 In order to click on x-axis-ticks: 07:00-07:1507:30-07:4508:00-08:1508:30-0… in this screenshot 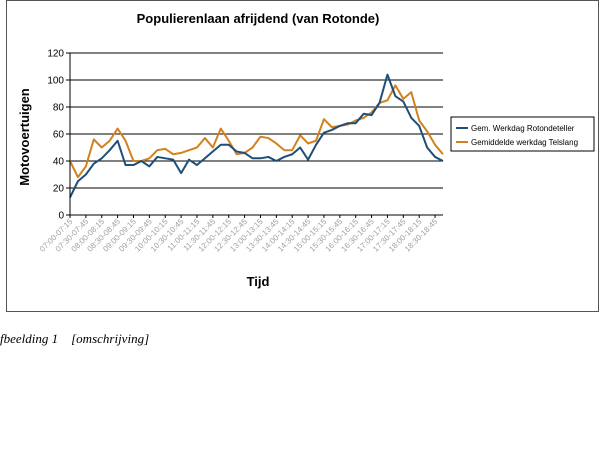, I will do `click(239, 234)`.